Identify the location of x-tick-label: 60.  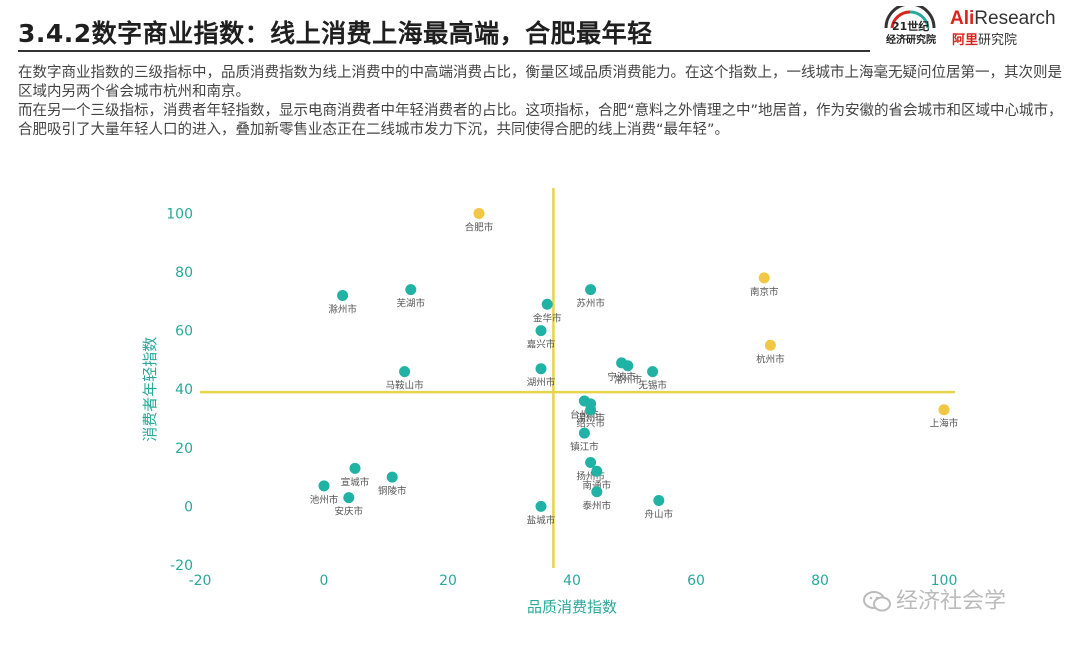
(696, 581).